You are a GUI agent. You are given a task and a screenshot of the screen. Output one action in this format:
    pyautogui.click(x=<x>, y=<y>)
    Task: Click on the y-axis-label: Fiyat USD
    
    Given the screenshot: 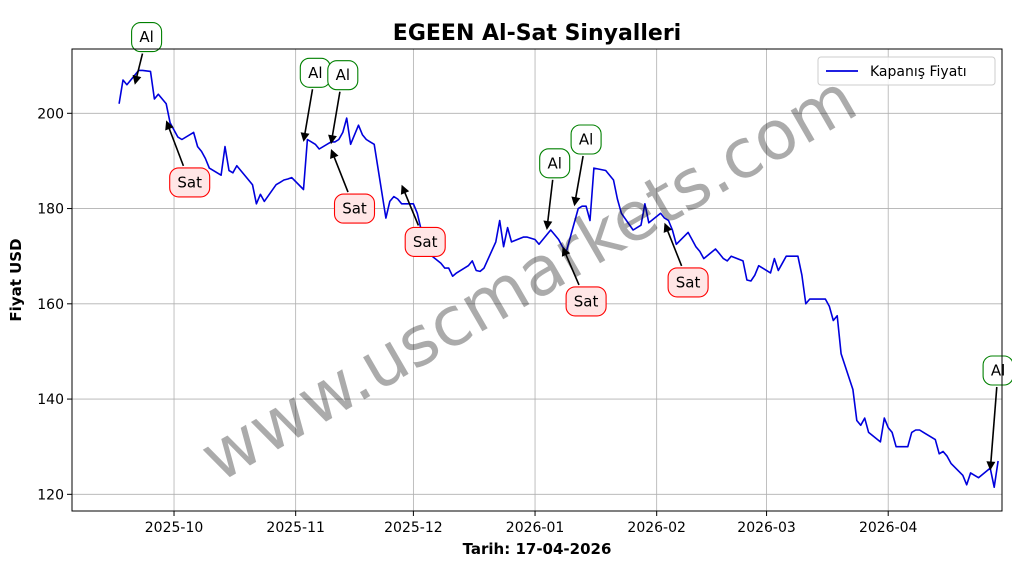 What is the action you would take?
    pyautogui.click(x=16, y=279)
    